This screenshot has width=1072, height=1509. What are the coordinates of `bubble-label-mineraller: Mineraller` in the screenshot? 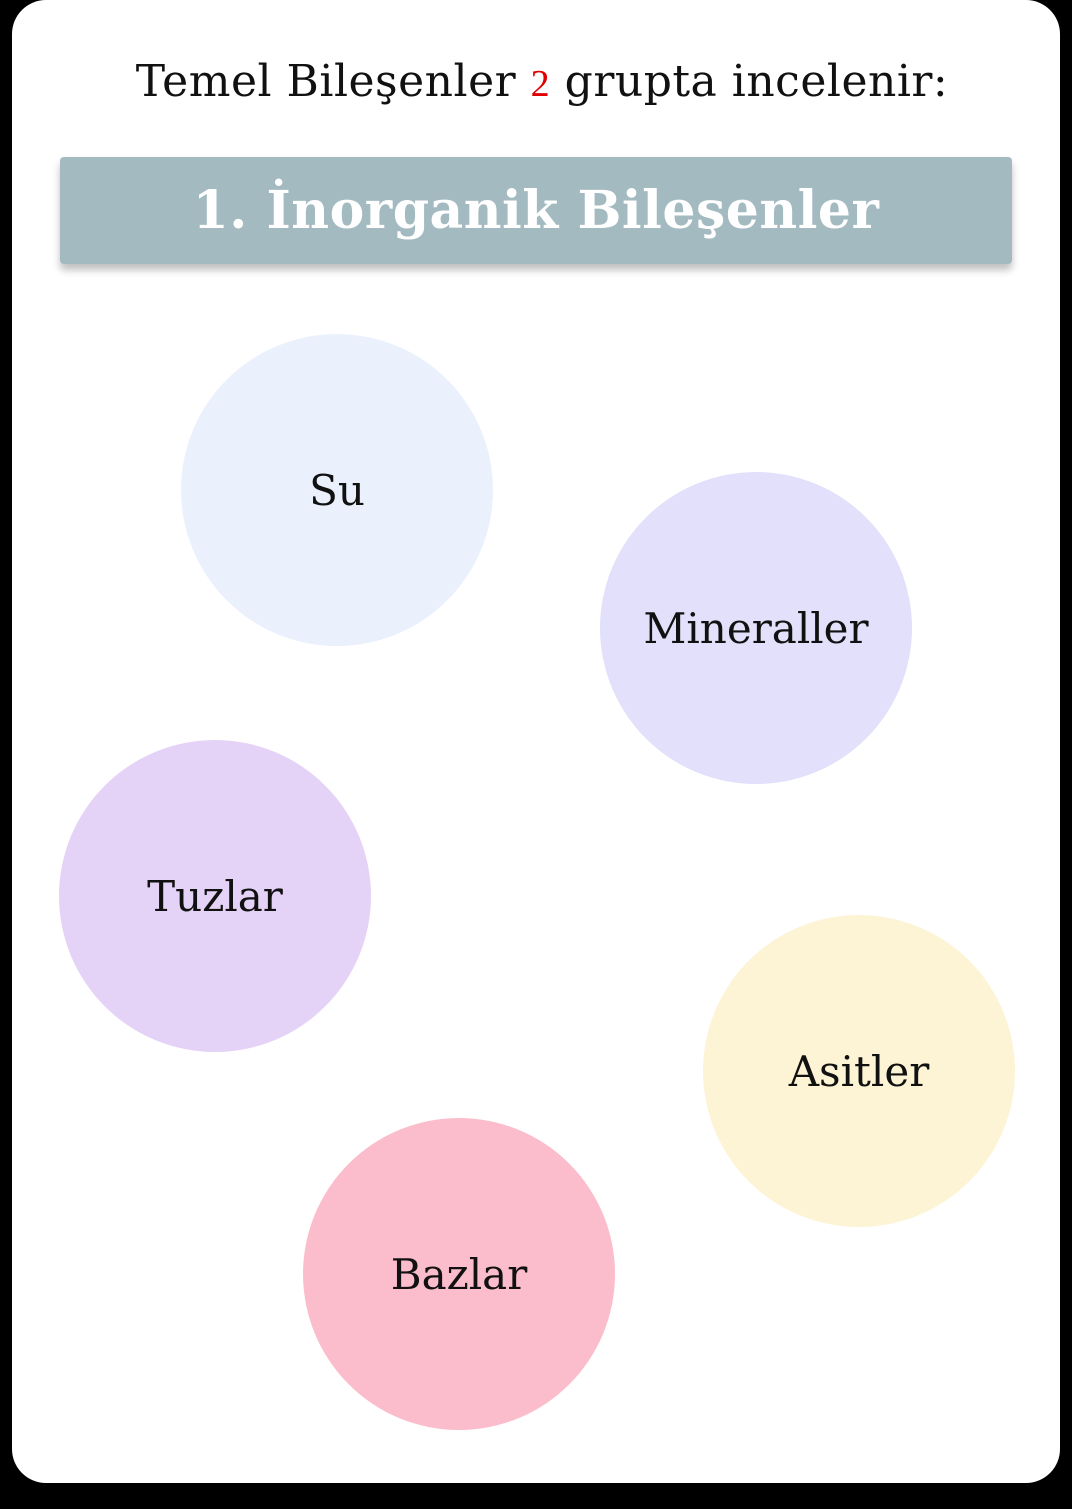 It's located at (756, 628).